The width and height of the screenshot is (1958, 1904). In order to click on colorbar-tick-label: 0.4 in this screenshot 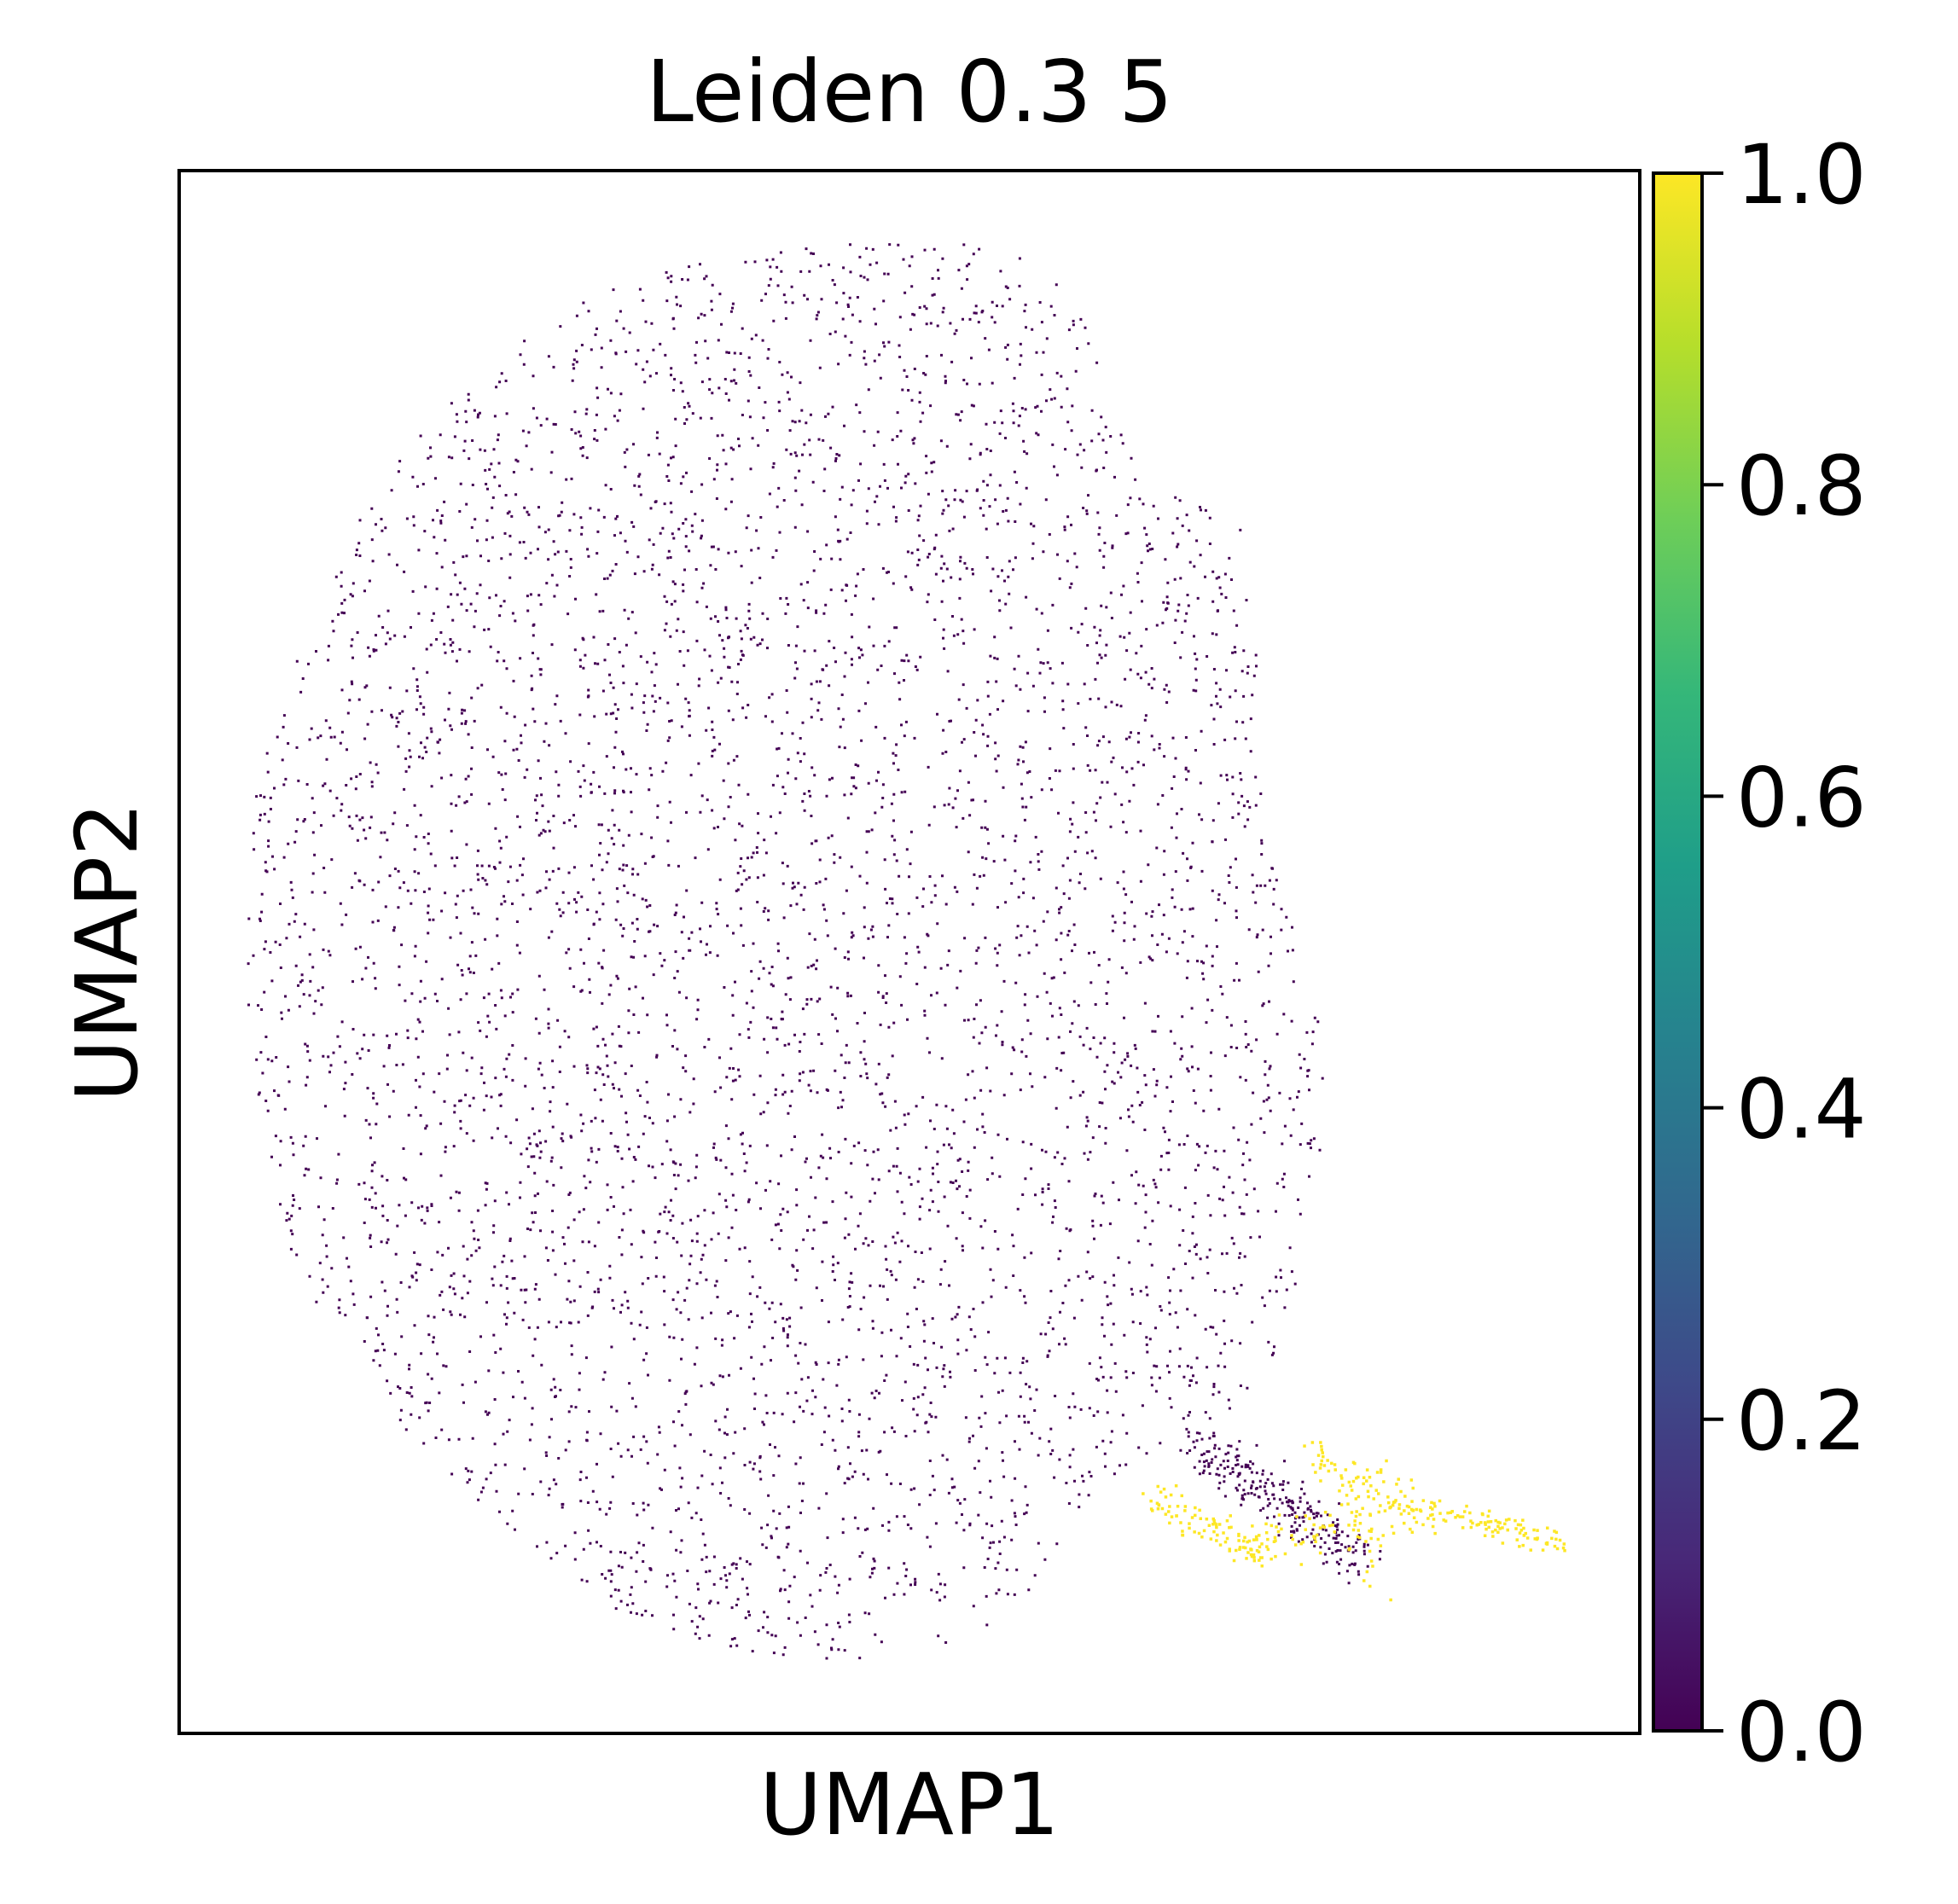, I will do `click(1801, 1110)`.